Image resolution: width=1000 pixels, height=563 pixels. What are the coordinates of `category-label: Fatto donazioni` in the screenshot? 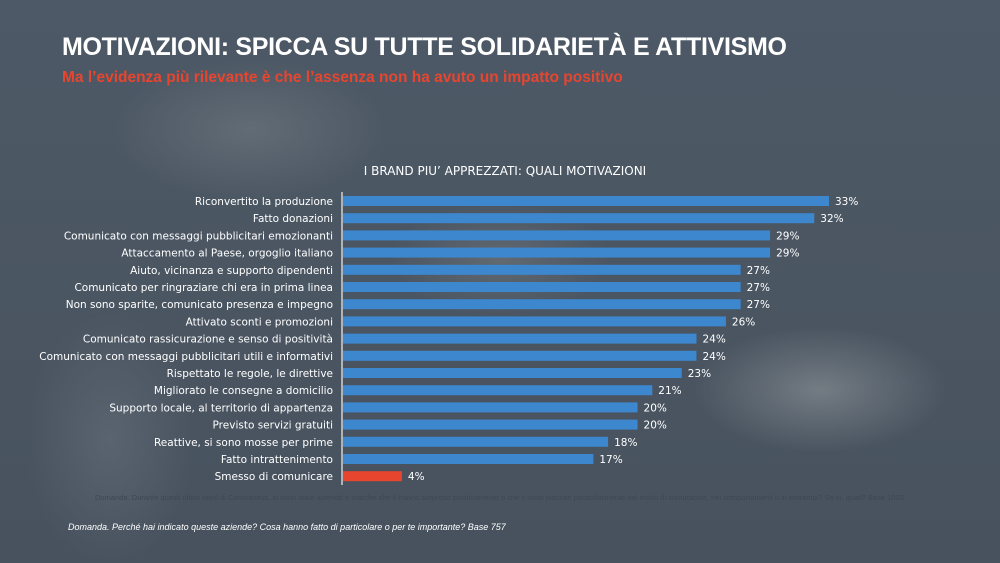 It's located at (293, 219).